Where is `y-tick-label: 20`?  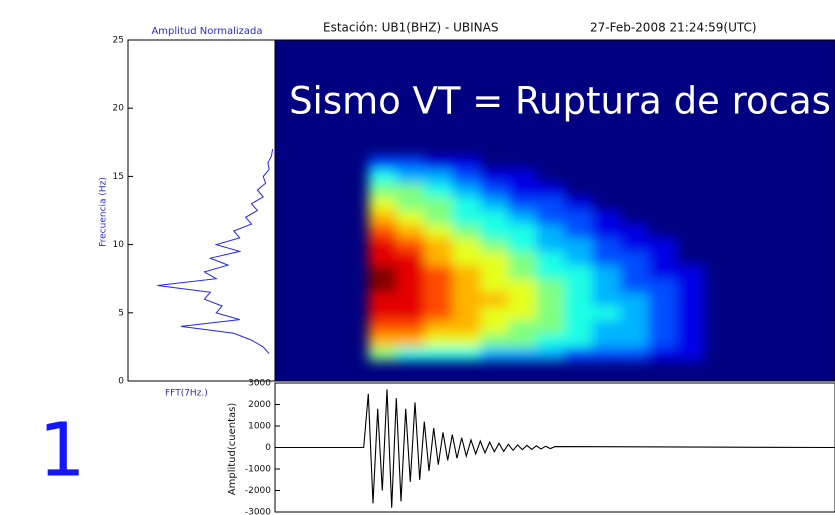
y-tick-label: 20 is located at coordinates (119, 109).